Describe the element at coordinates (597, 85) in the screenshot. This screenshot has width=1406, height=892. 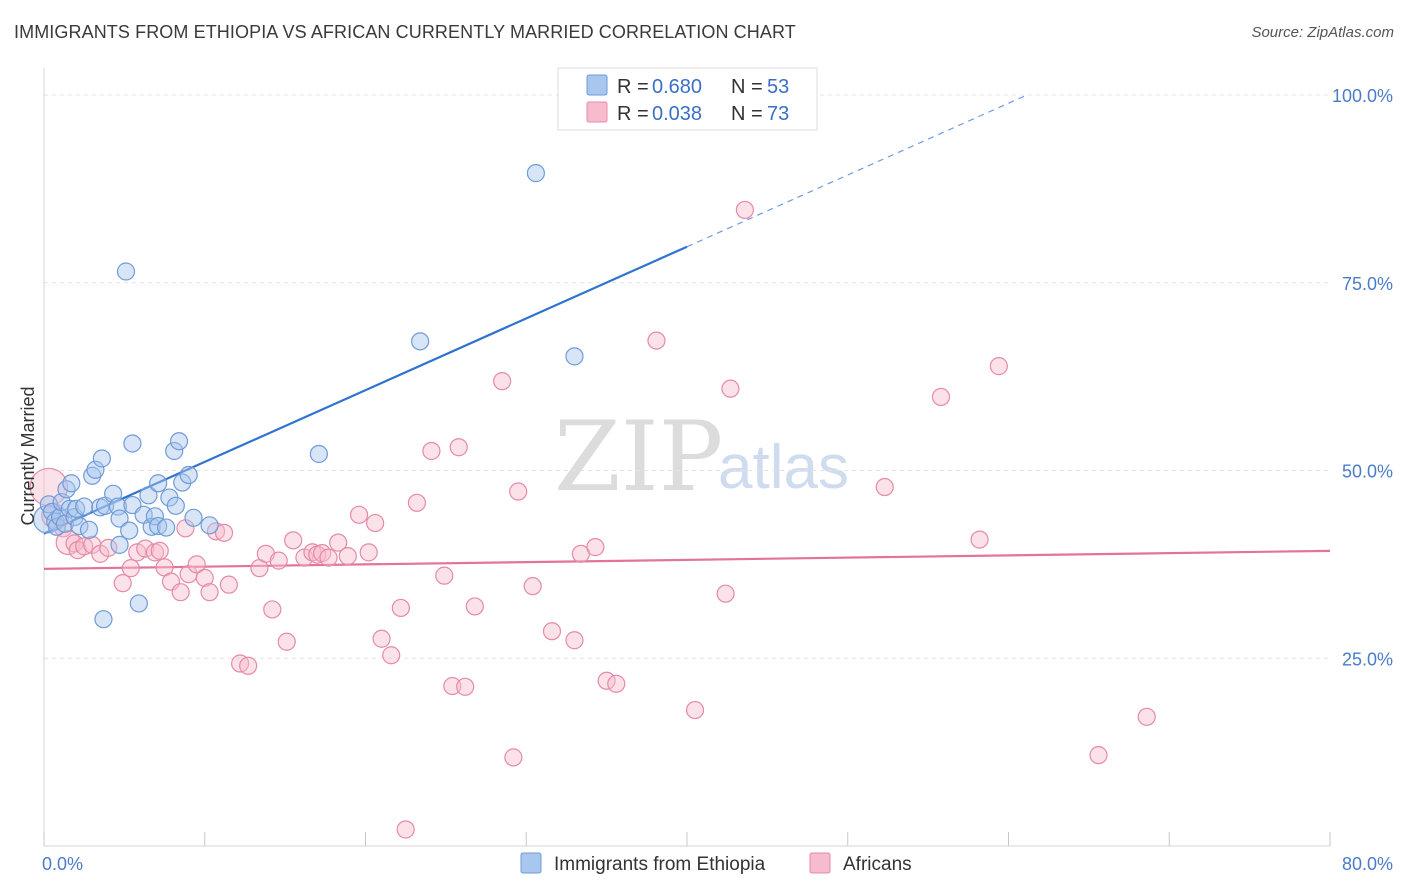
I see `legend-swatch-ethiopia` at that location.